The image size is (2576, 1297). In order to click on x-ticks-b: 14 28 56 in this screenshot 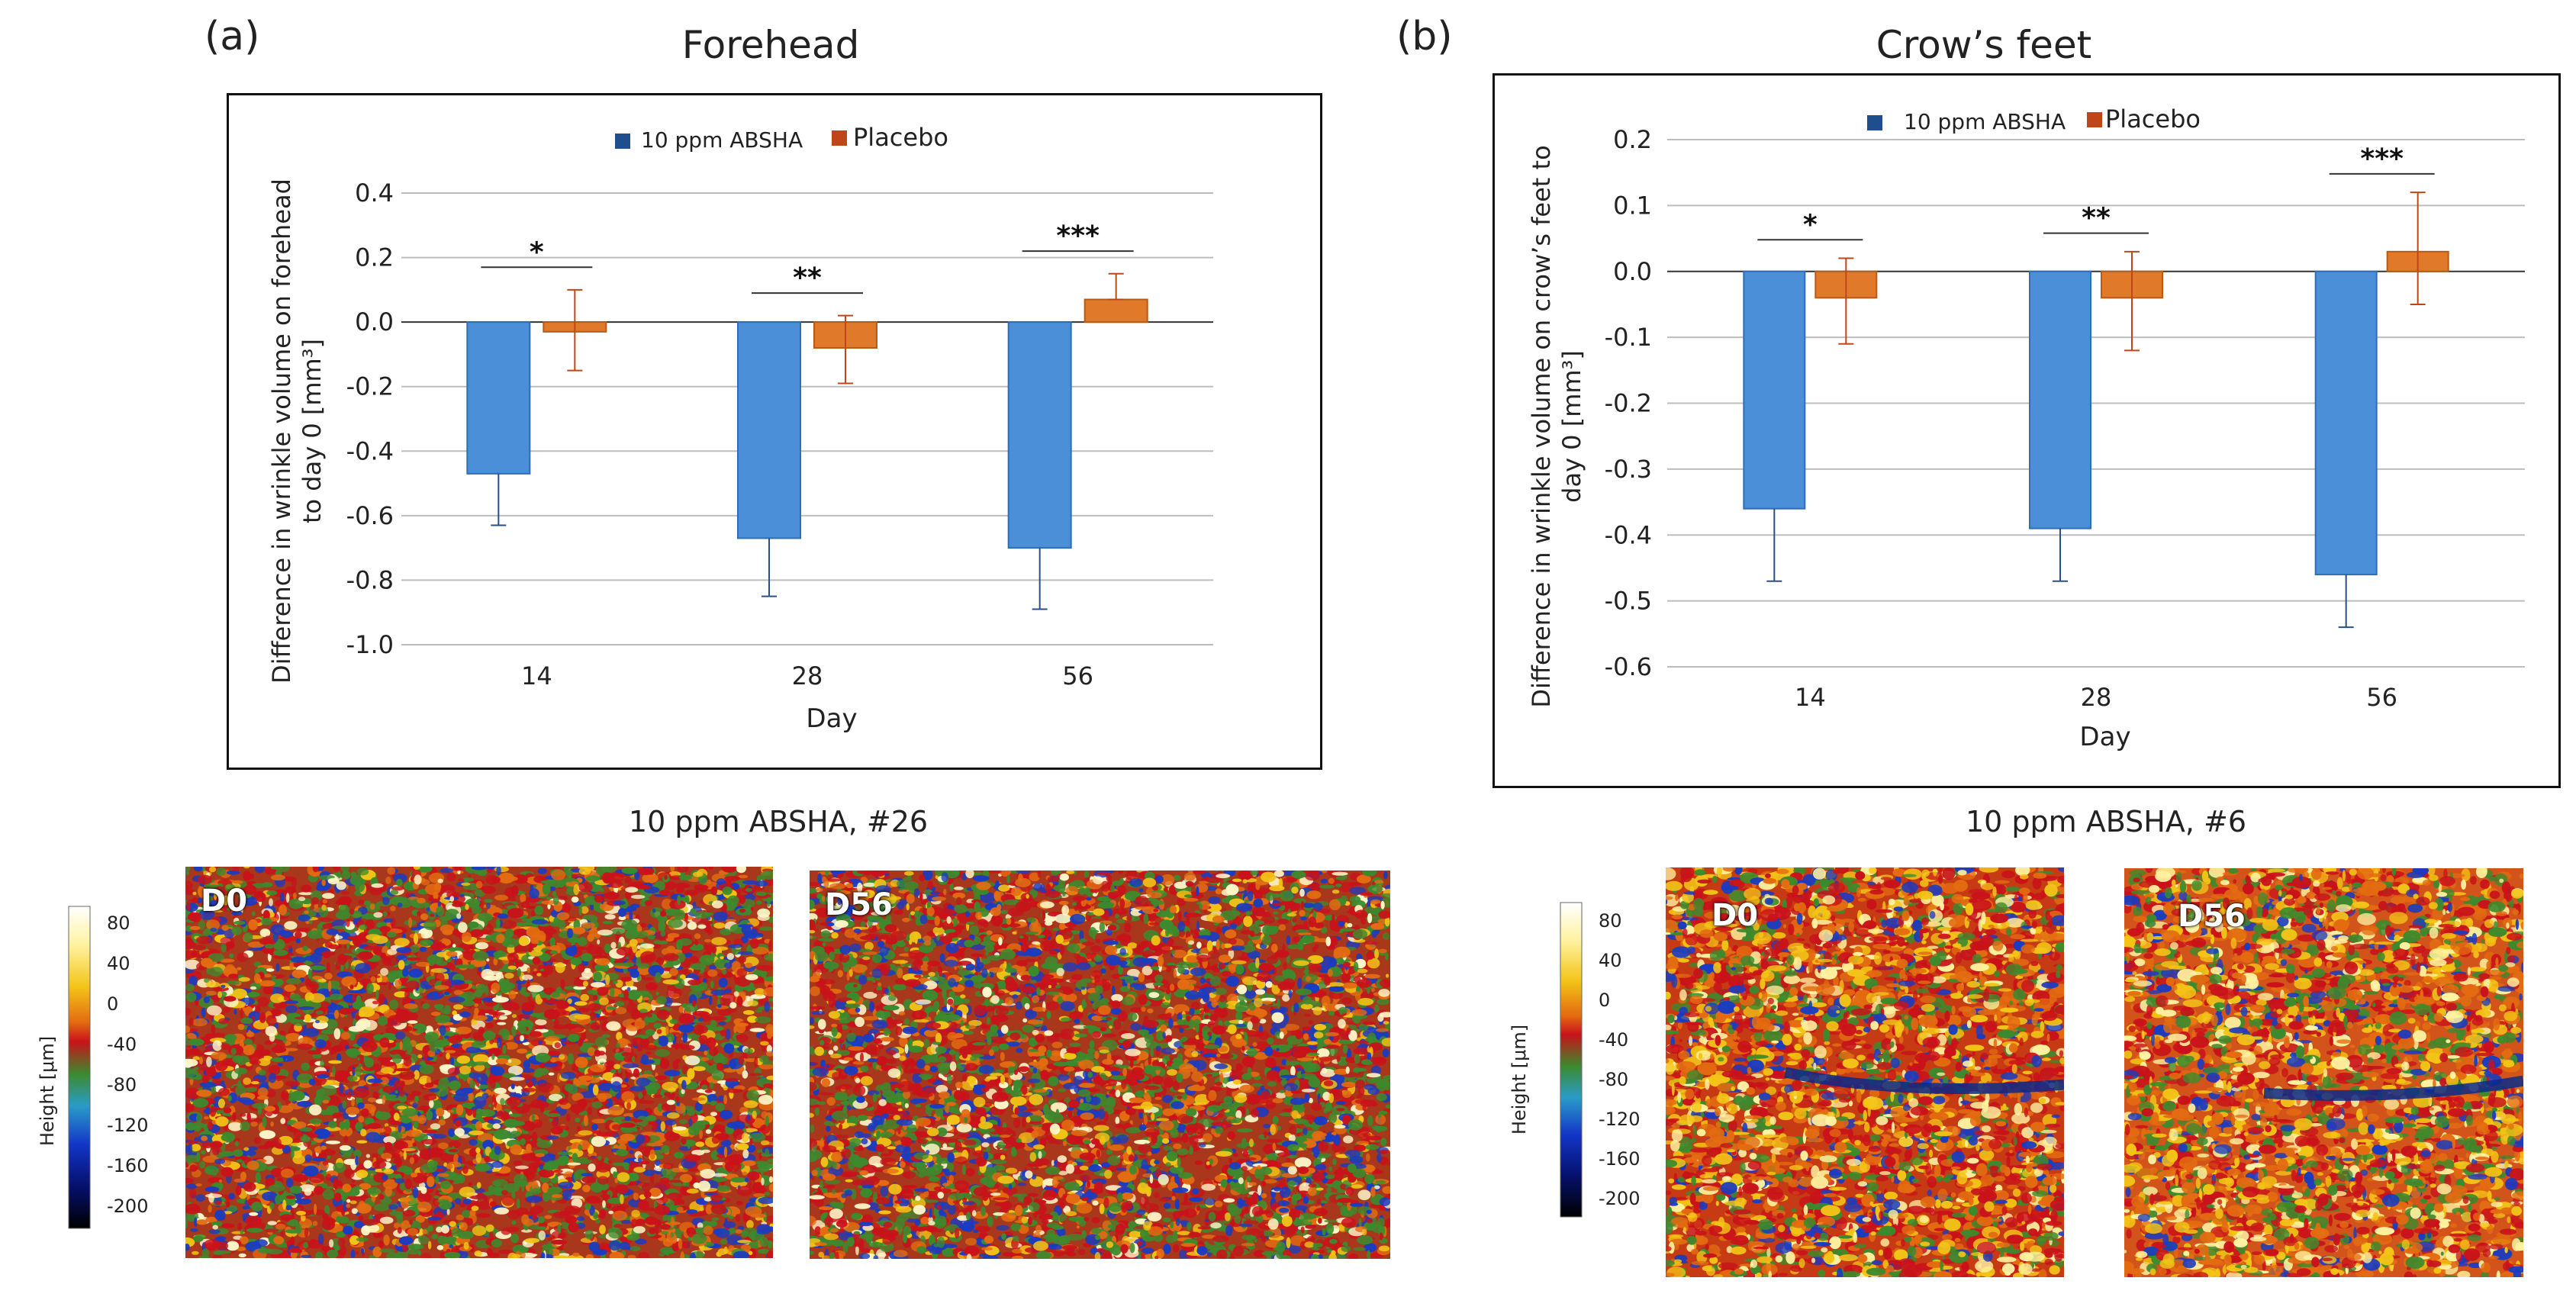, I will do `click(2096, 697)`.